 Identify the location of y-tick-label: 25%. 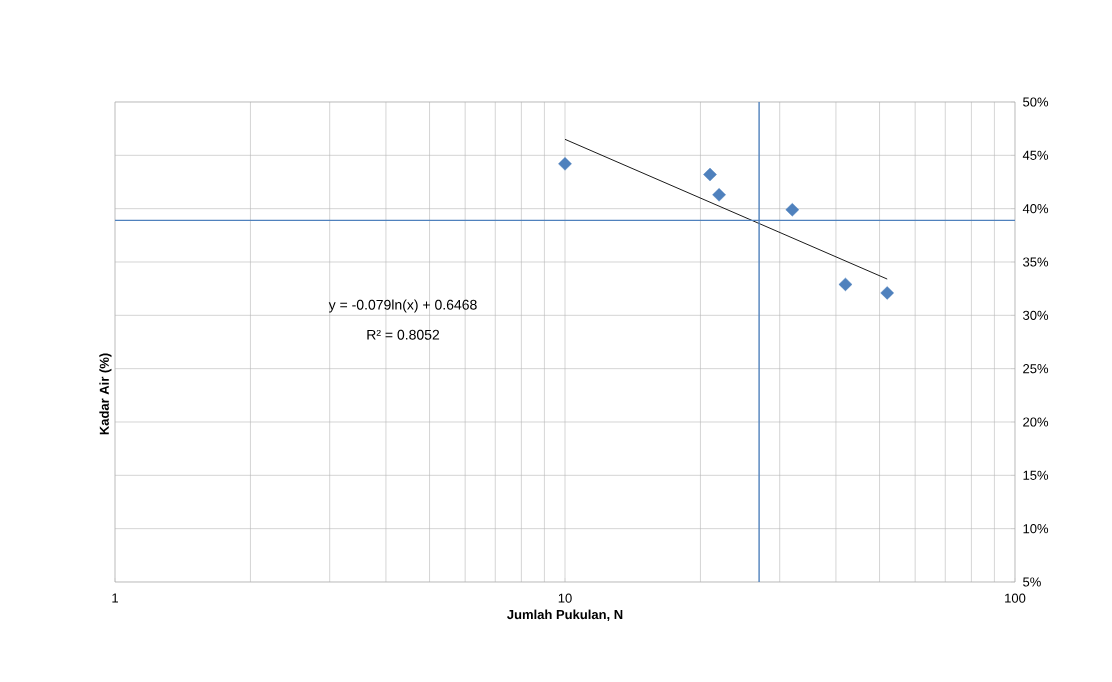
(1036, 369).